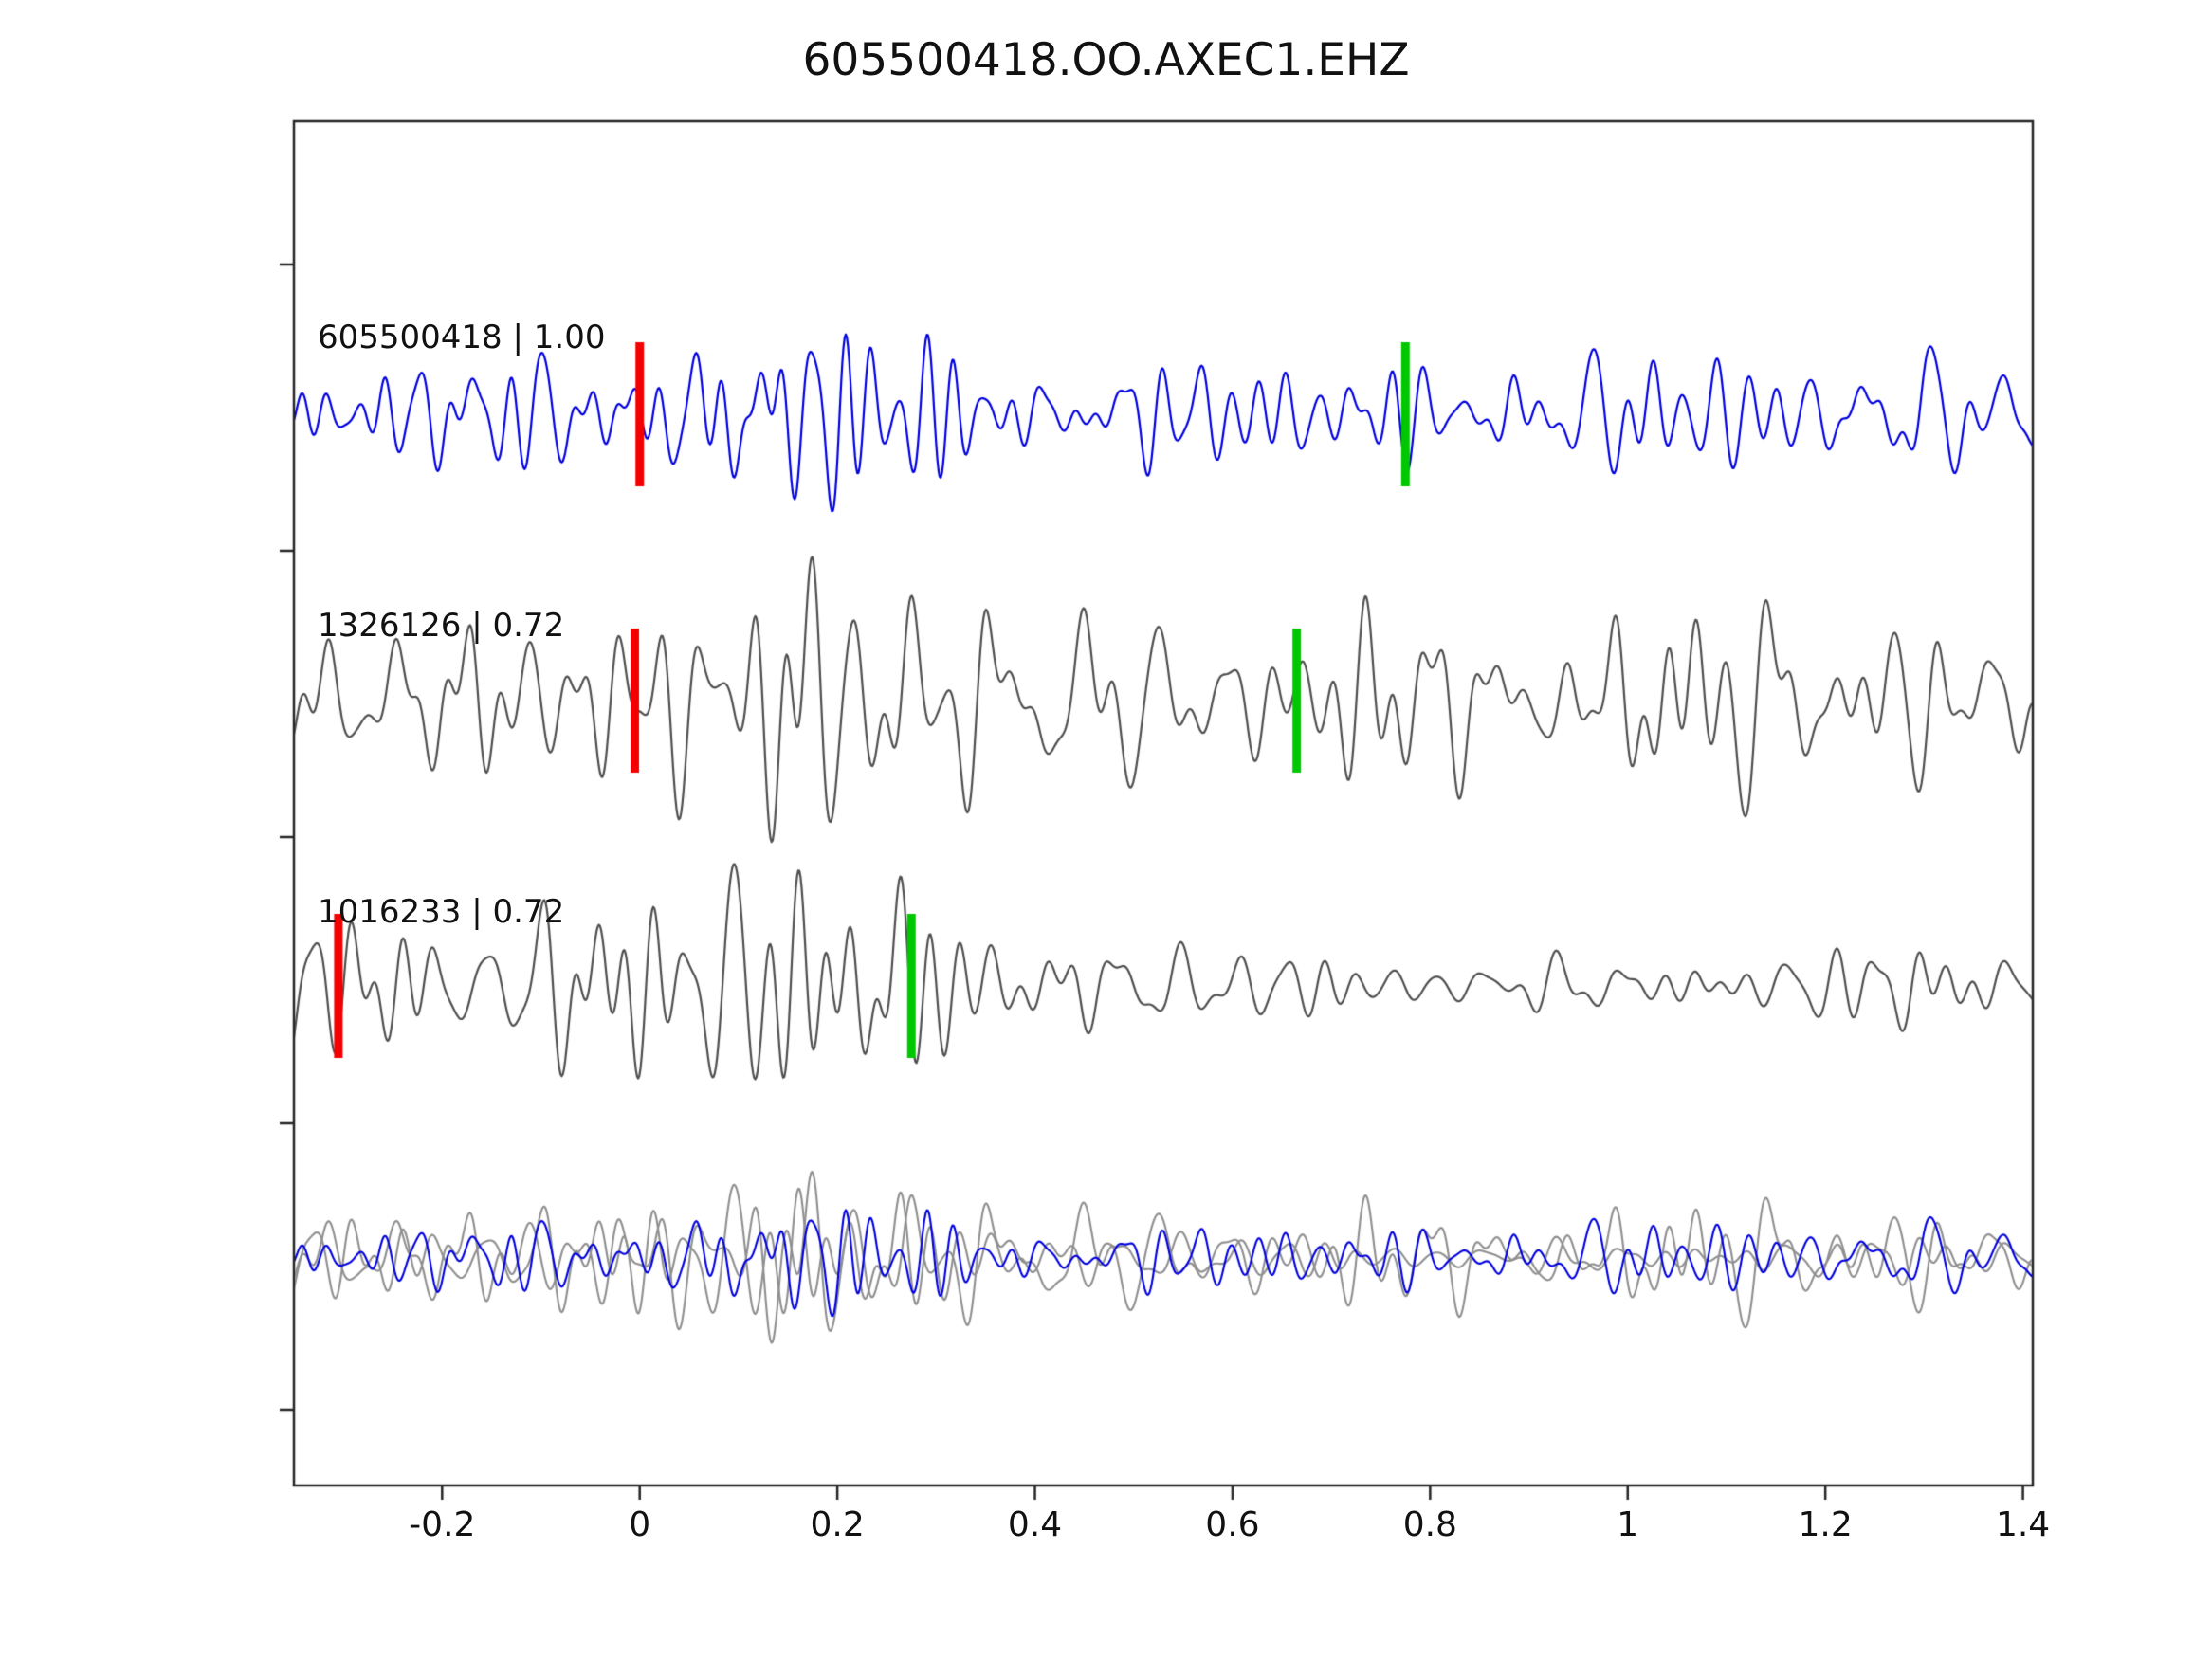  What do you see at coordinates (441, 912) in the screenshot?
I see `trace-label-match-2: 1016233 | 0.72` at bounding box center [441, 912].